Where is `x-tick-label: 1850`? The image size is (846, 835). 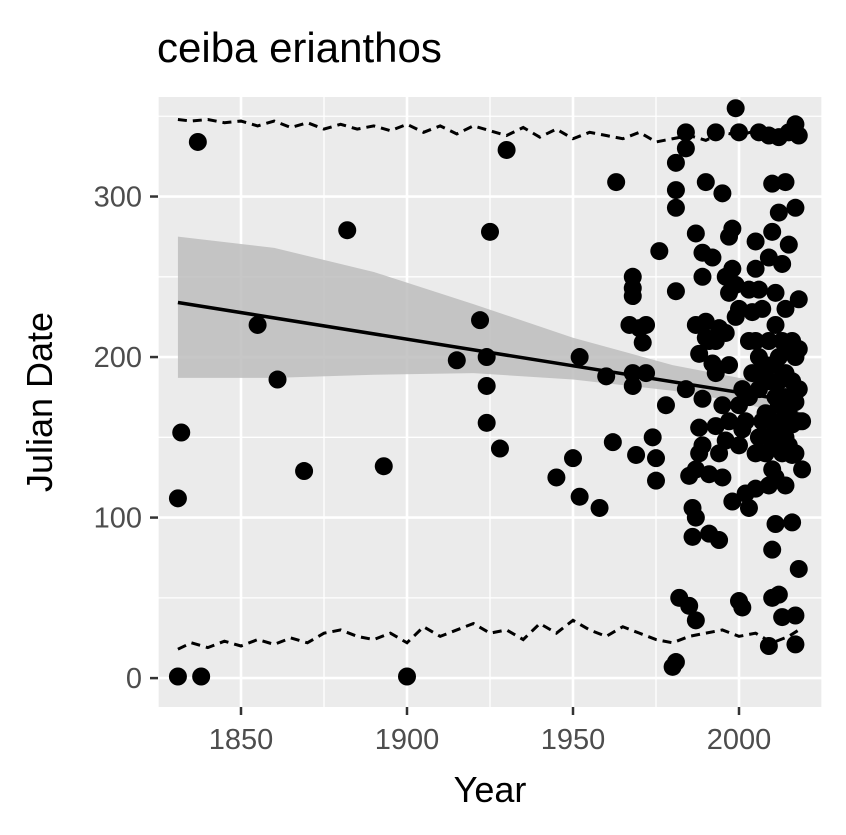
x-tick-label: 1850 is located at coordinates (241, 740).